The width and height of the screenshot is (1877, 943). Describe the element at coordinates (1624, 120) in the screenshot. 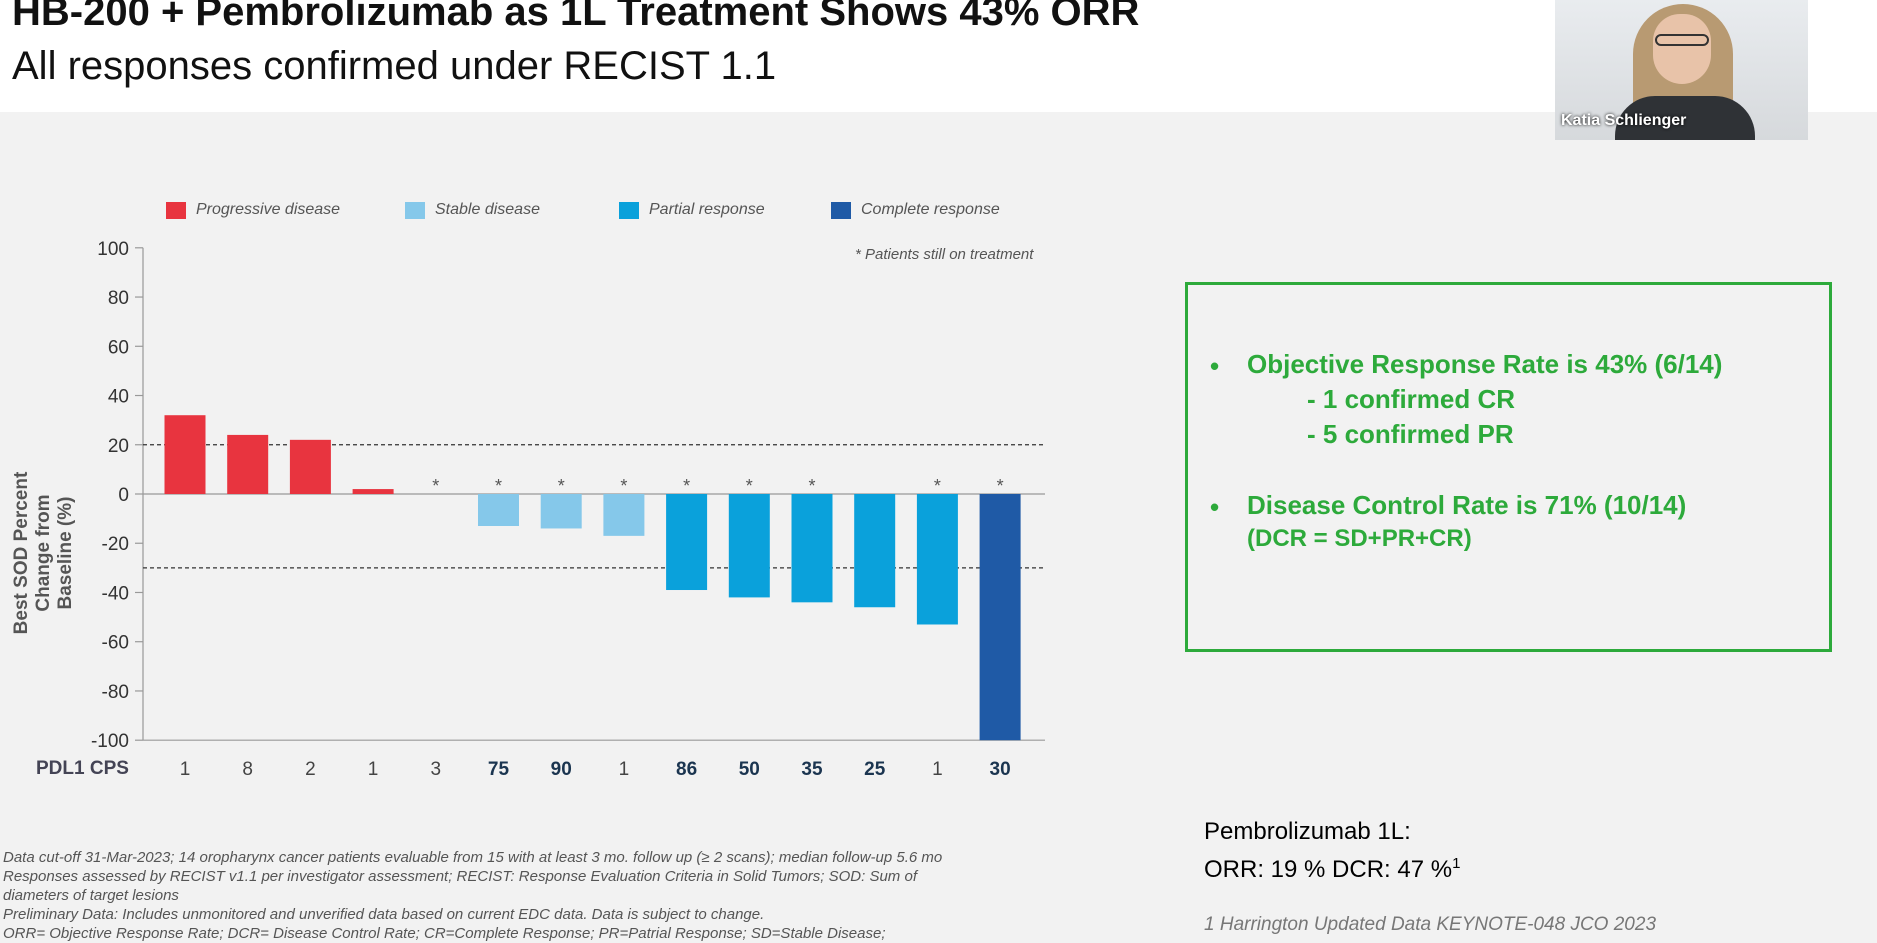

I see `participant-name: Katia Schlienger` at that location.